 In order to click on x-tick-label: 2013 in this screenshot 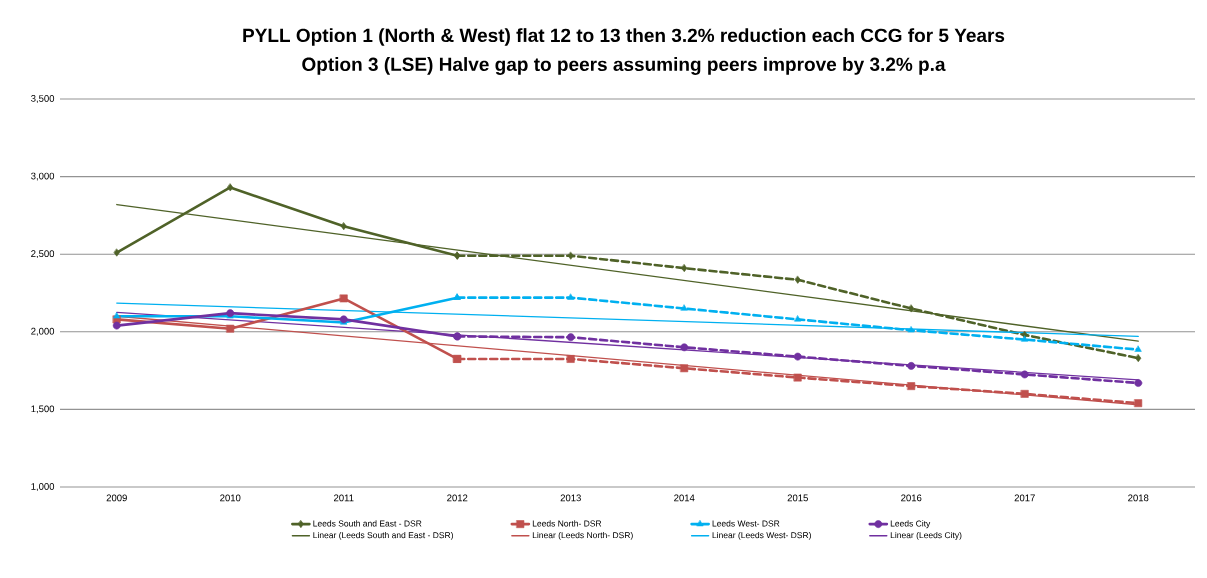, I will do `click(570, 498)`.